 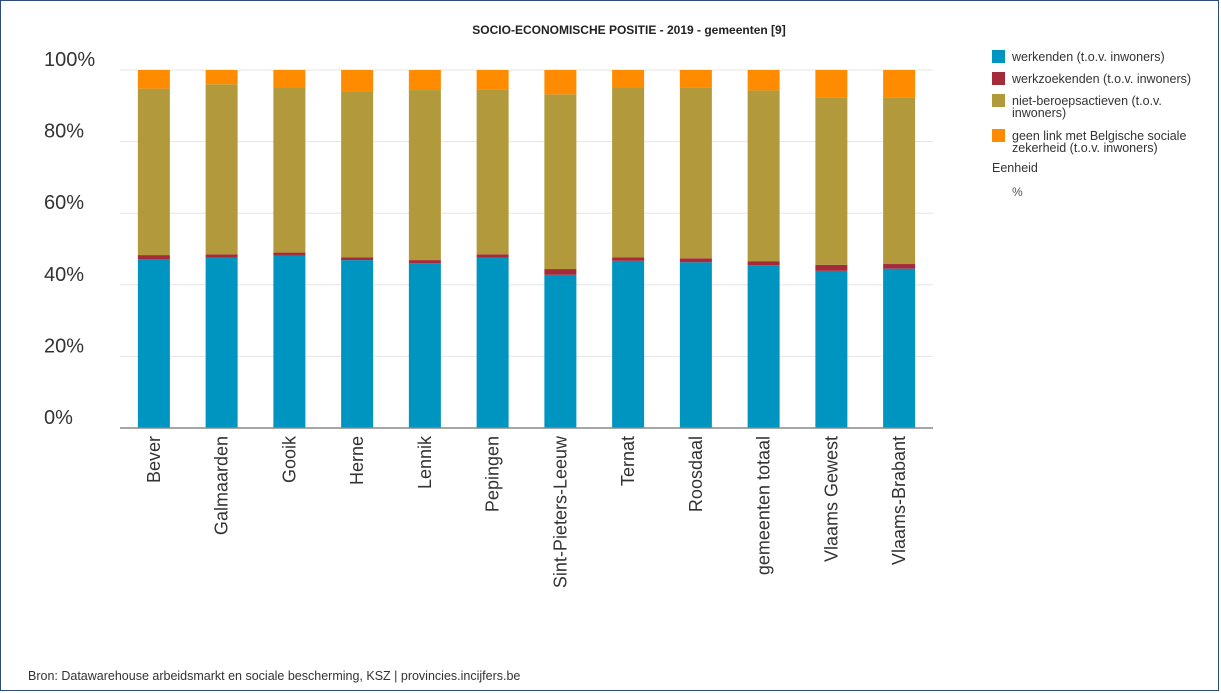 I want to click on x-tick-label: Roosdaal, so click(x=696, y=474).